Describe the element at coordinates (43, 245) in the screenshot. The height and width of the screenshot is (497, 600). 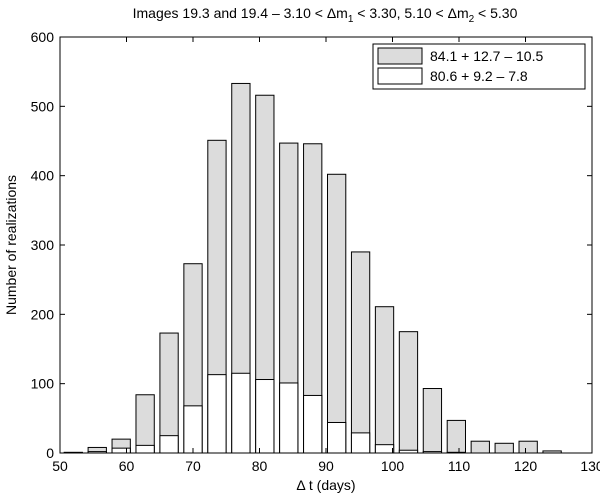
I see `y-tick-label: 300` at that location.